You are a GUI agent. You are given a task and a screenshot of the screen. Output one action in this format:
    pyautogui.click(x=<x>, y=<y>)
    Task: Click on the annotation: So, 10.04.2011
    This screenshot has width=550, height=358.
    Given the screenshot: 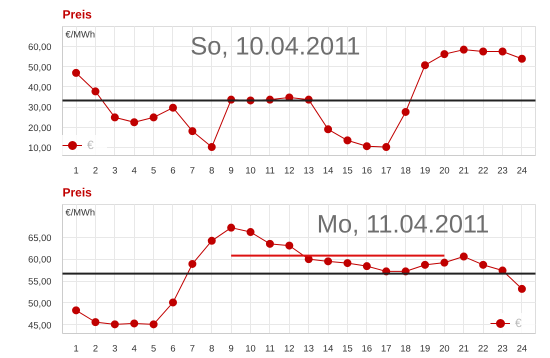 What is the action you would take?
    pyautogui.click(x=275, y=46)
    